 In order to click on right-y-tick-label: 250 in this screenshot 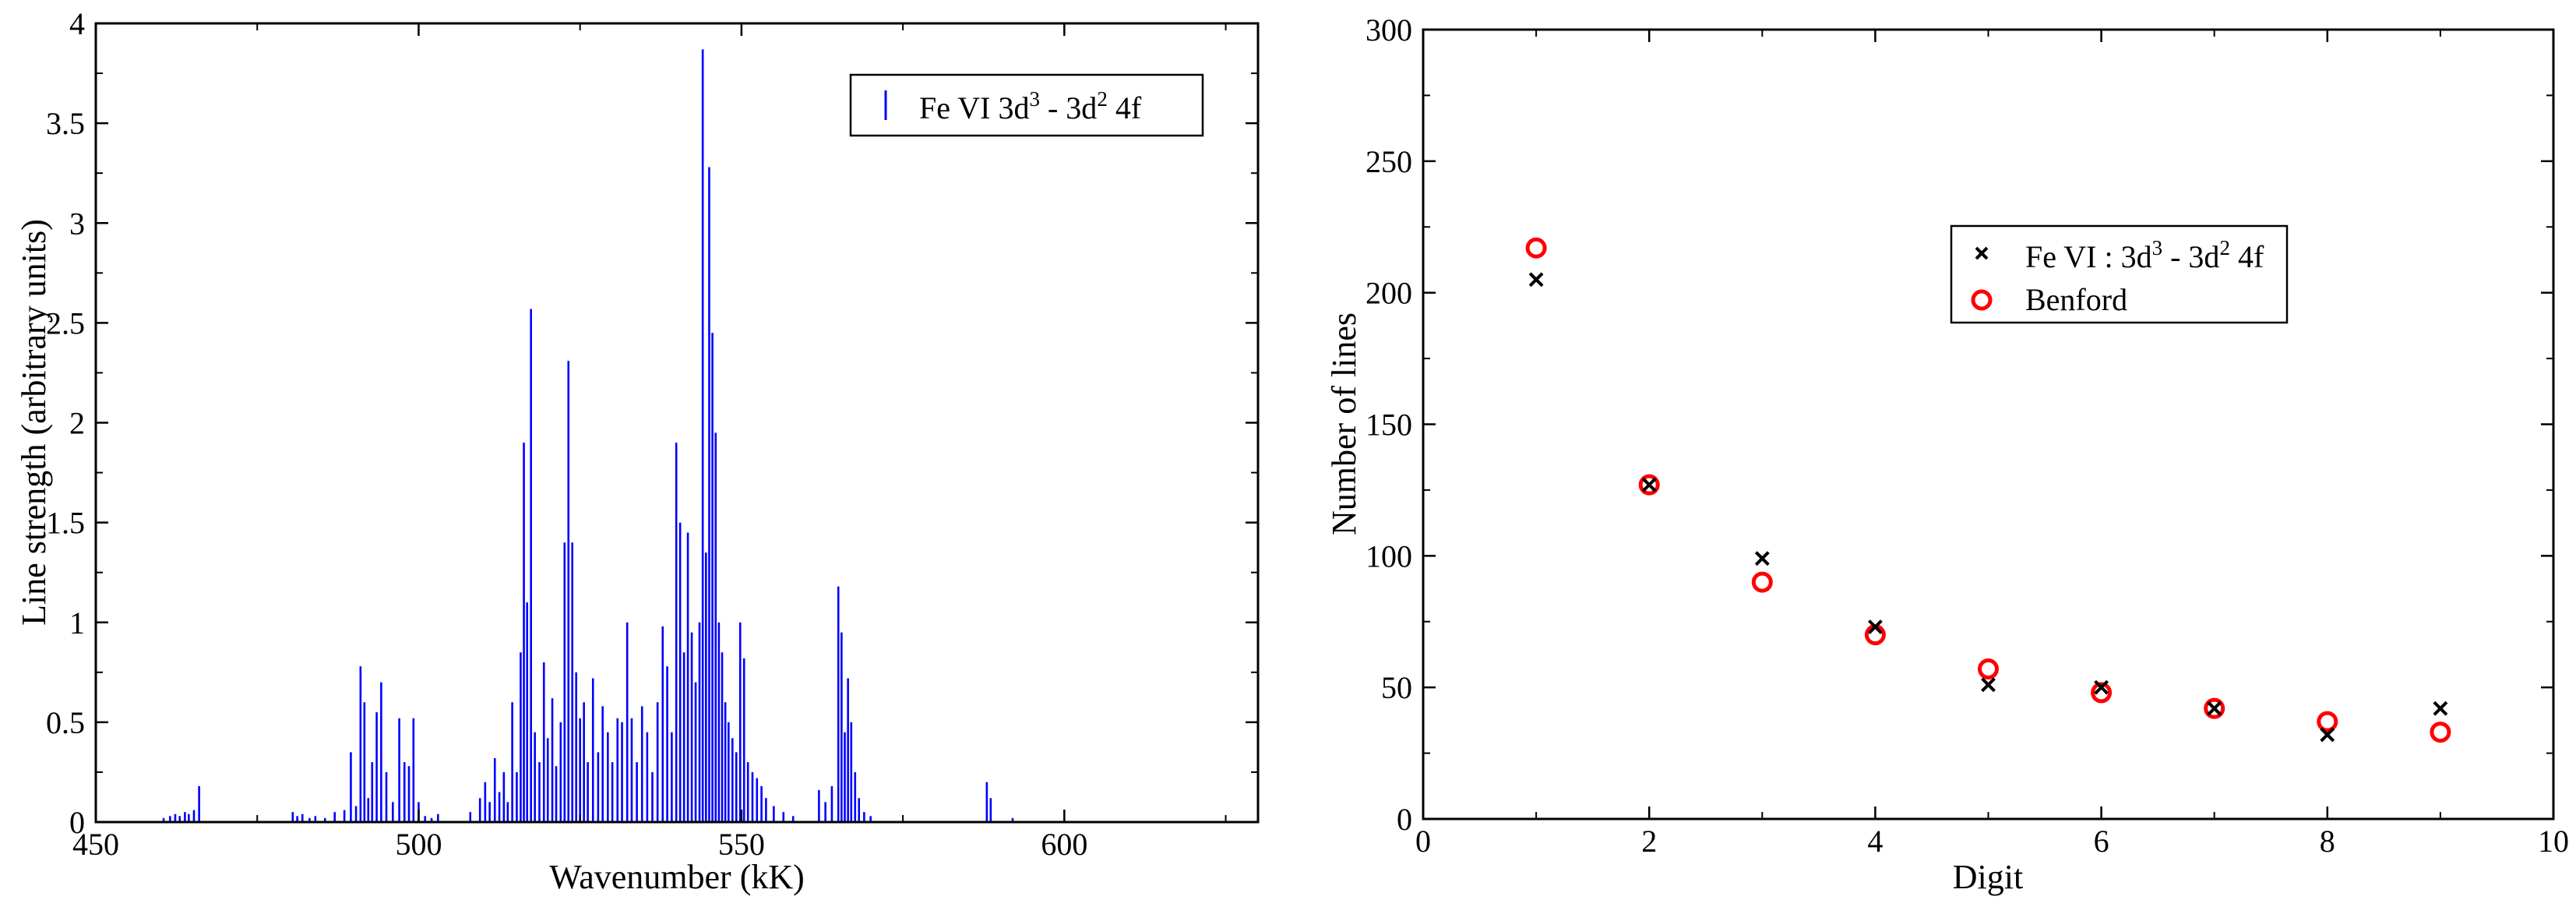, I will do `click(1389, 161)`.